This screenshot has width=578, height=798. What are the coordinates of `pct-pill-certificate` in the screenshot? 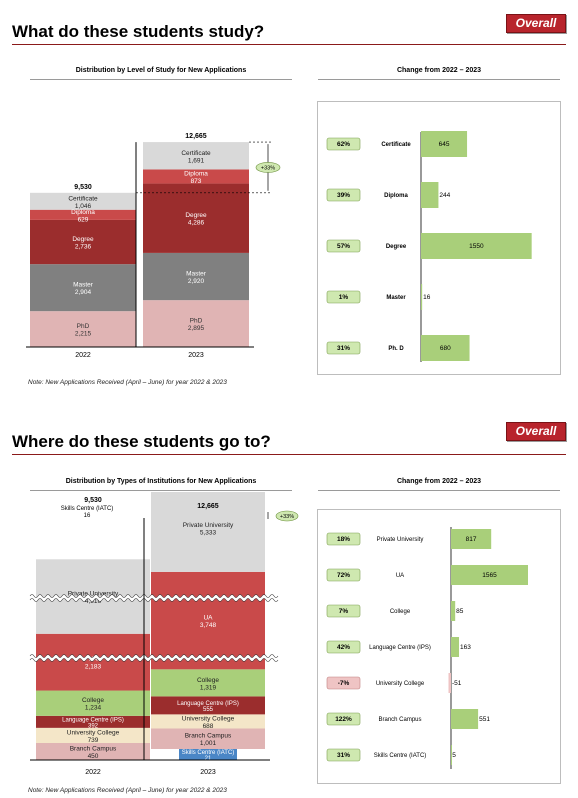 It's located at (343, 144).